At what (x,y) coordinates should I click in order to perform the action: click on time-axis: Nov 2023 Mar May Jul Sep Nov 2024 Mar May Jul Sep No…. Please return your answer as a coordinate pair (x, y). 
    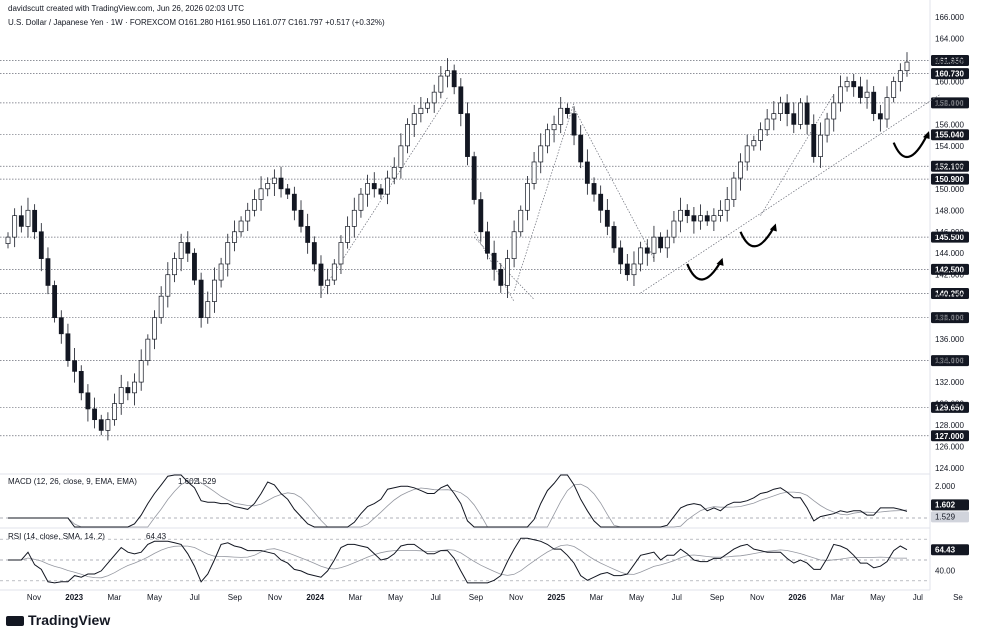
    Looking at the image, I should click on (495, 597).